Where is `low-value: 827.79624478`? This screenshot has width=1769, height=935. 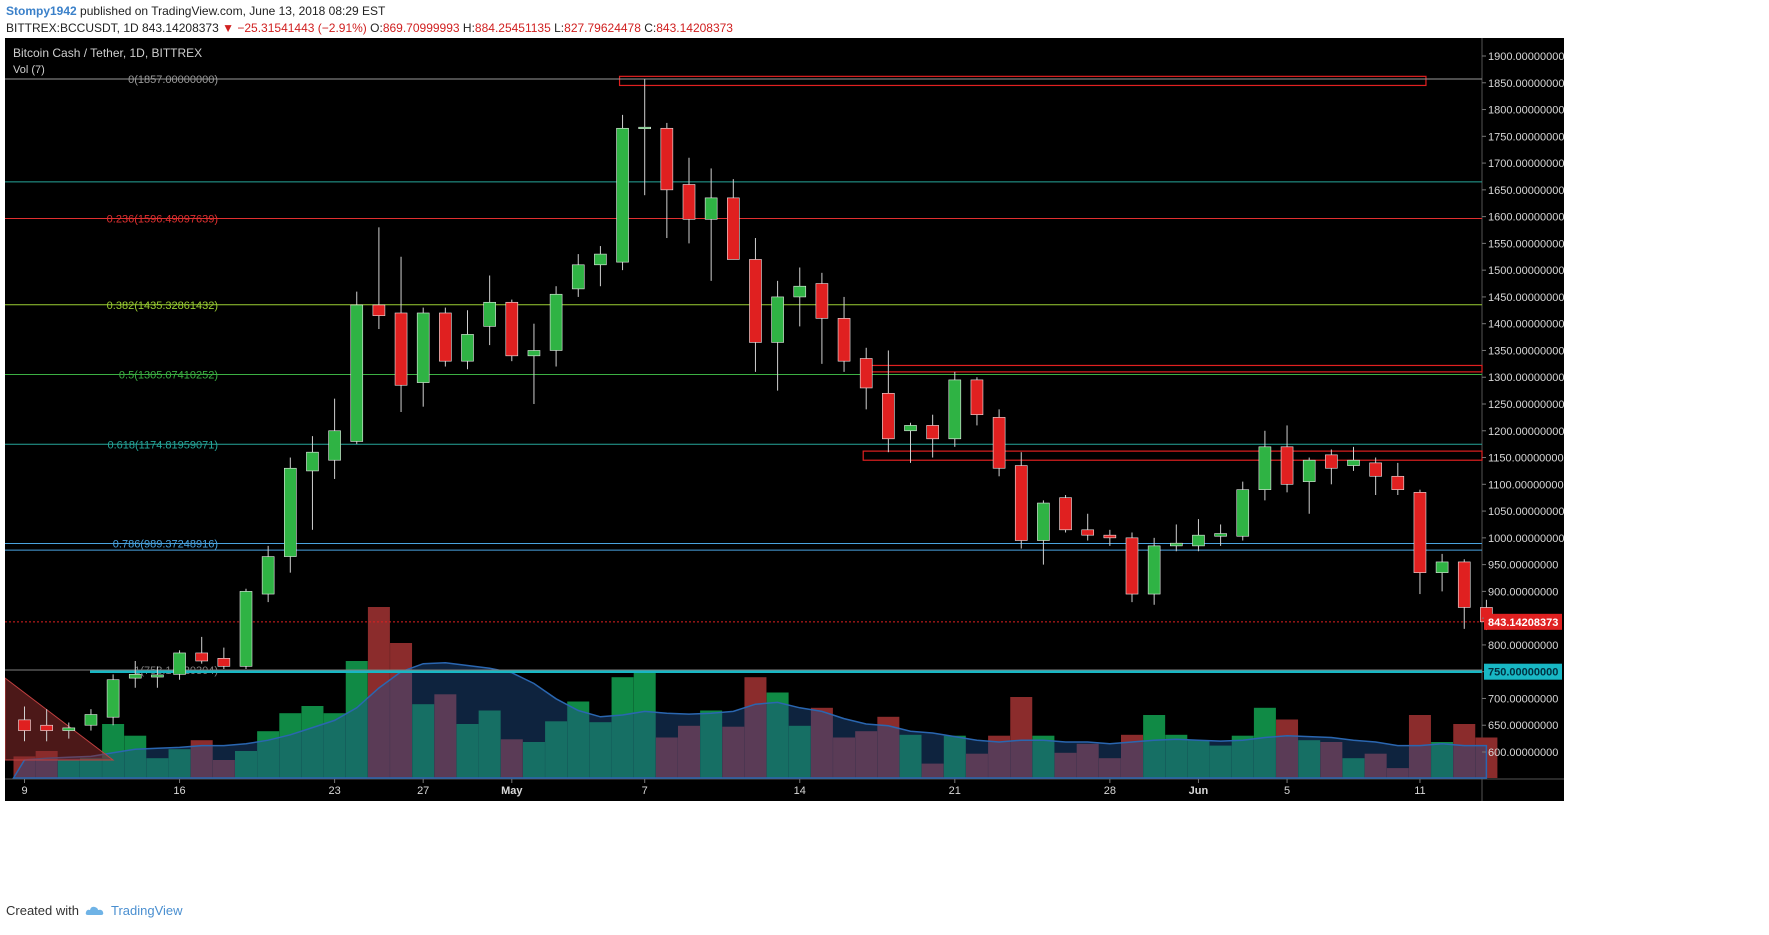
low-value: 827.79624478 is located at coordinates (602, 28).